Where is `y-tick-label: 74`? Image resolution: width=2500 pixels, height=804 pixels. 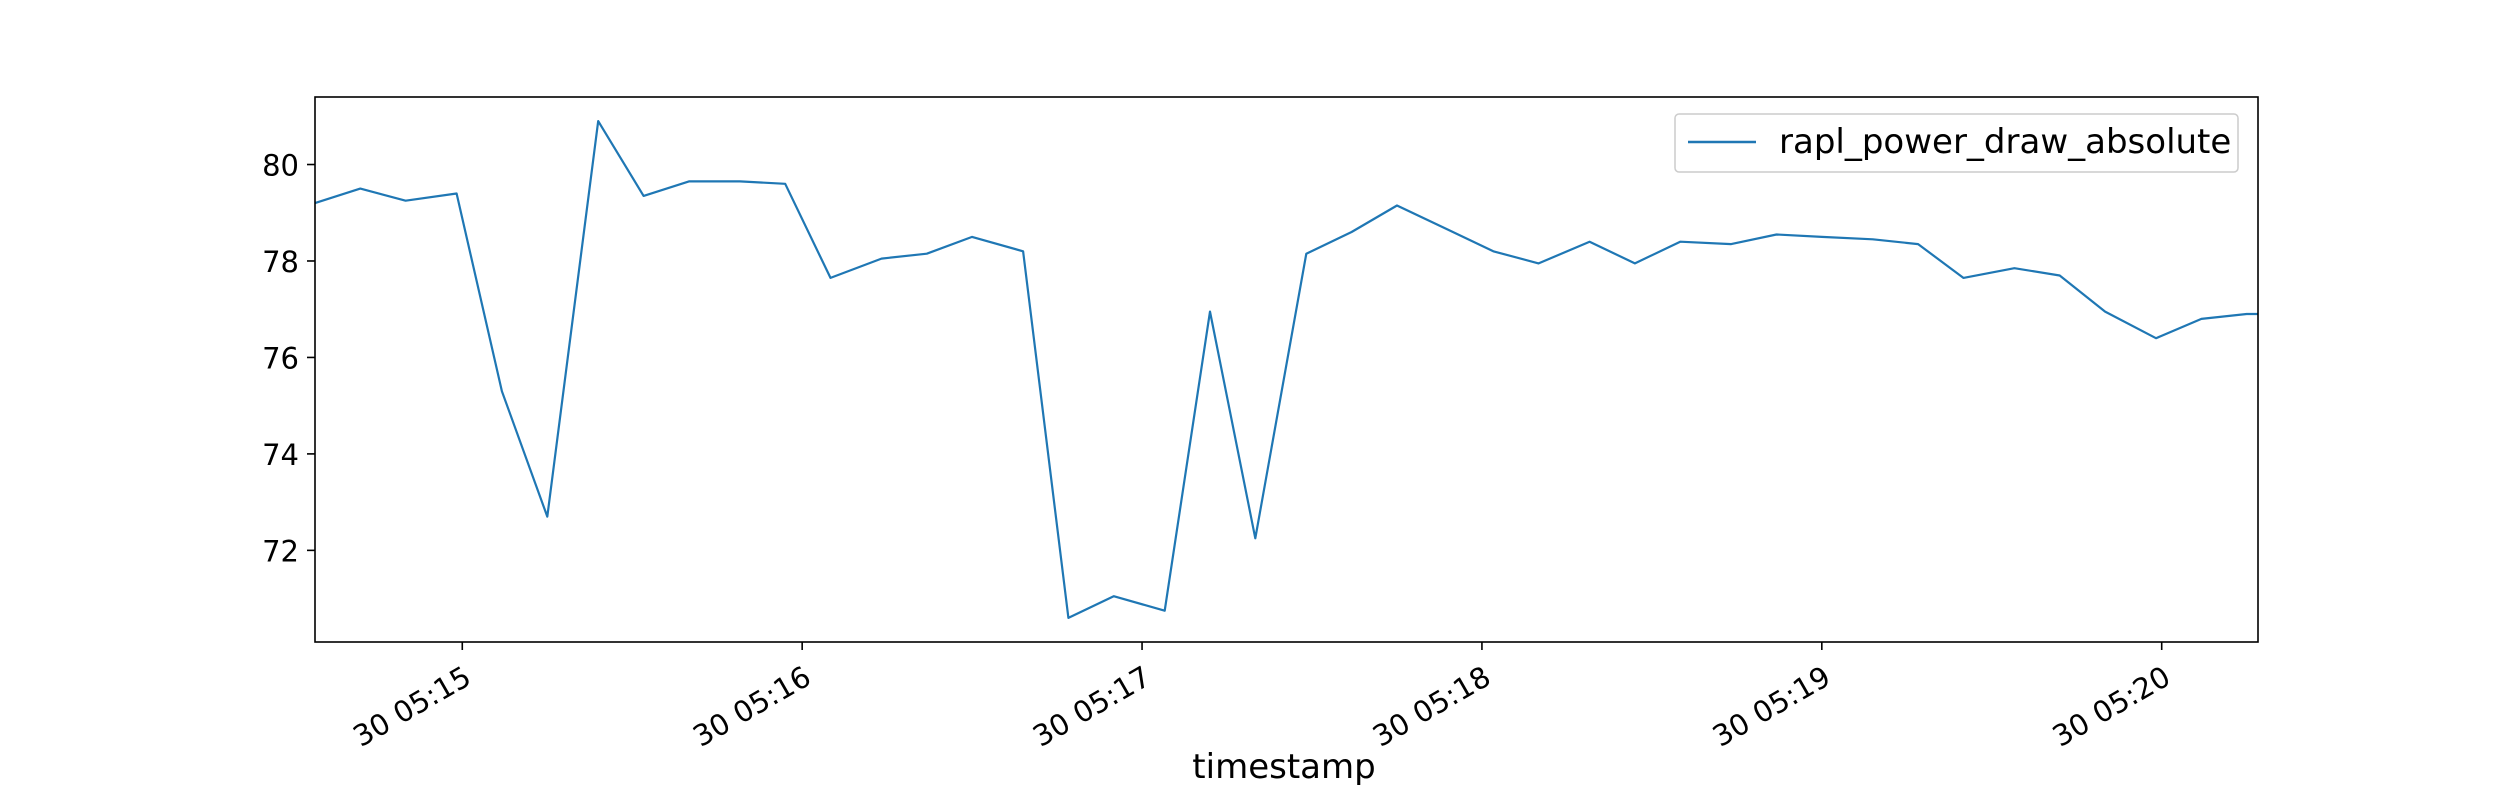
y-tick-label: 74 is located at coordinates (280, 455).